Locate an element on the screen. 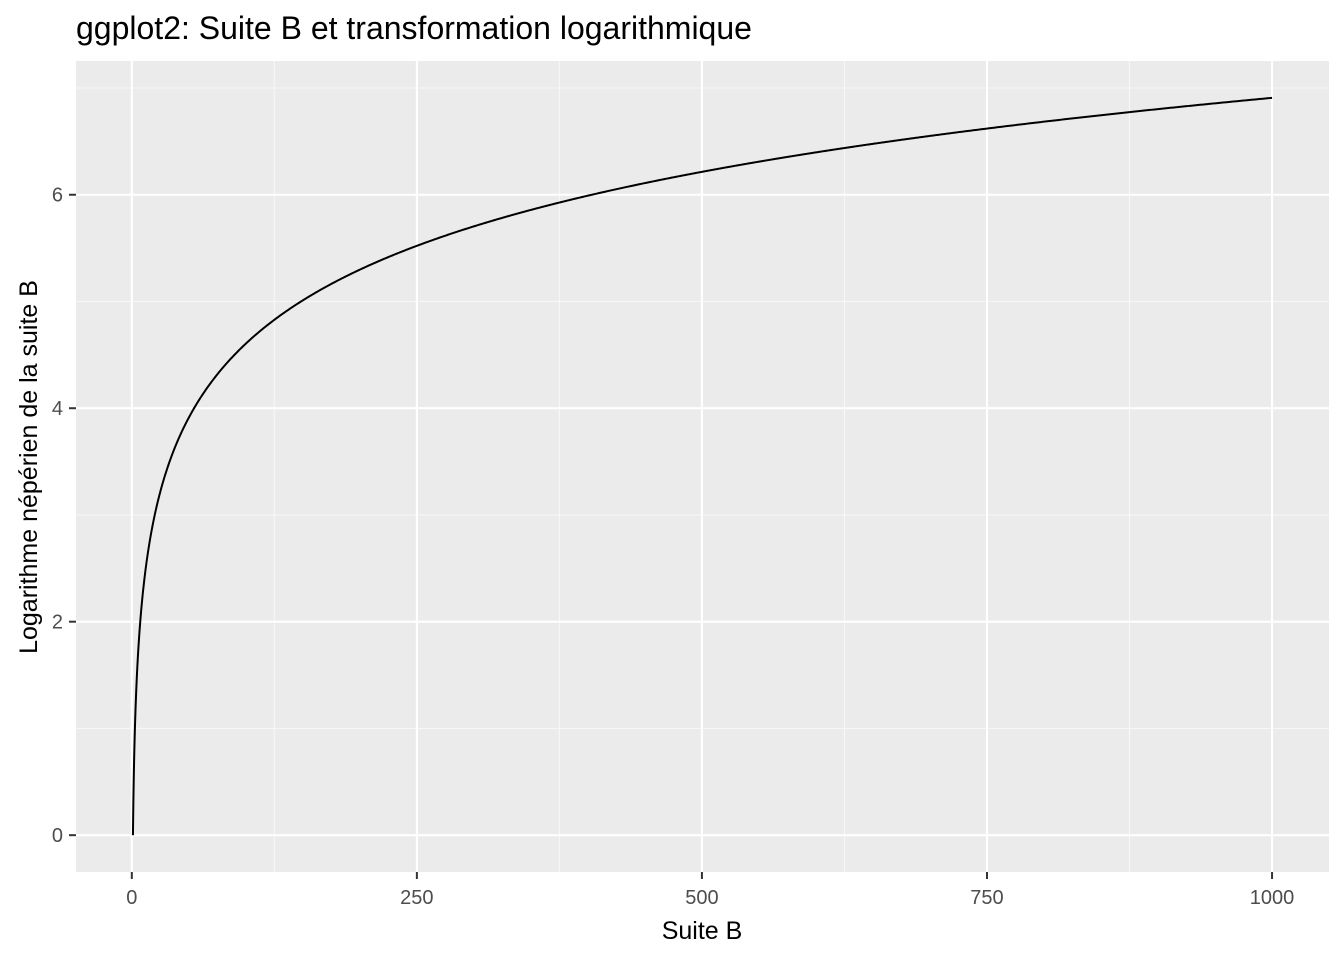 This screenshot has width=1344, height=960. y-tick-label: 2 is located at coordinates (57, 623).